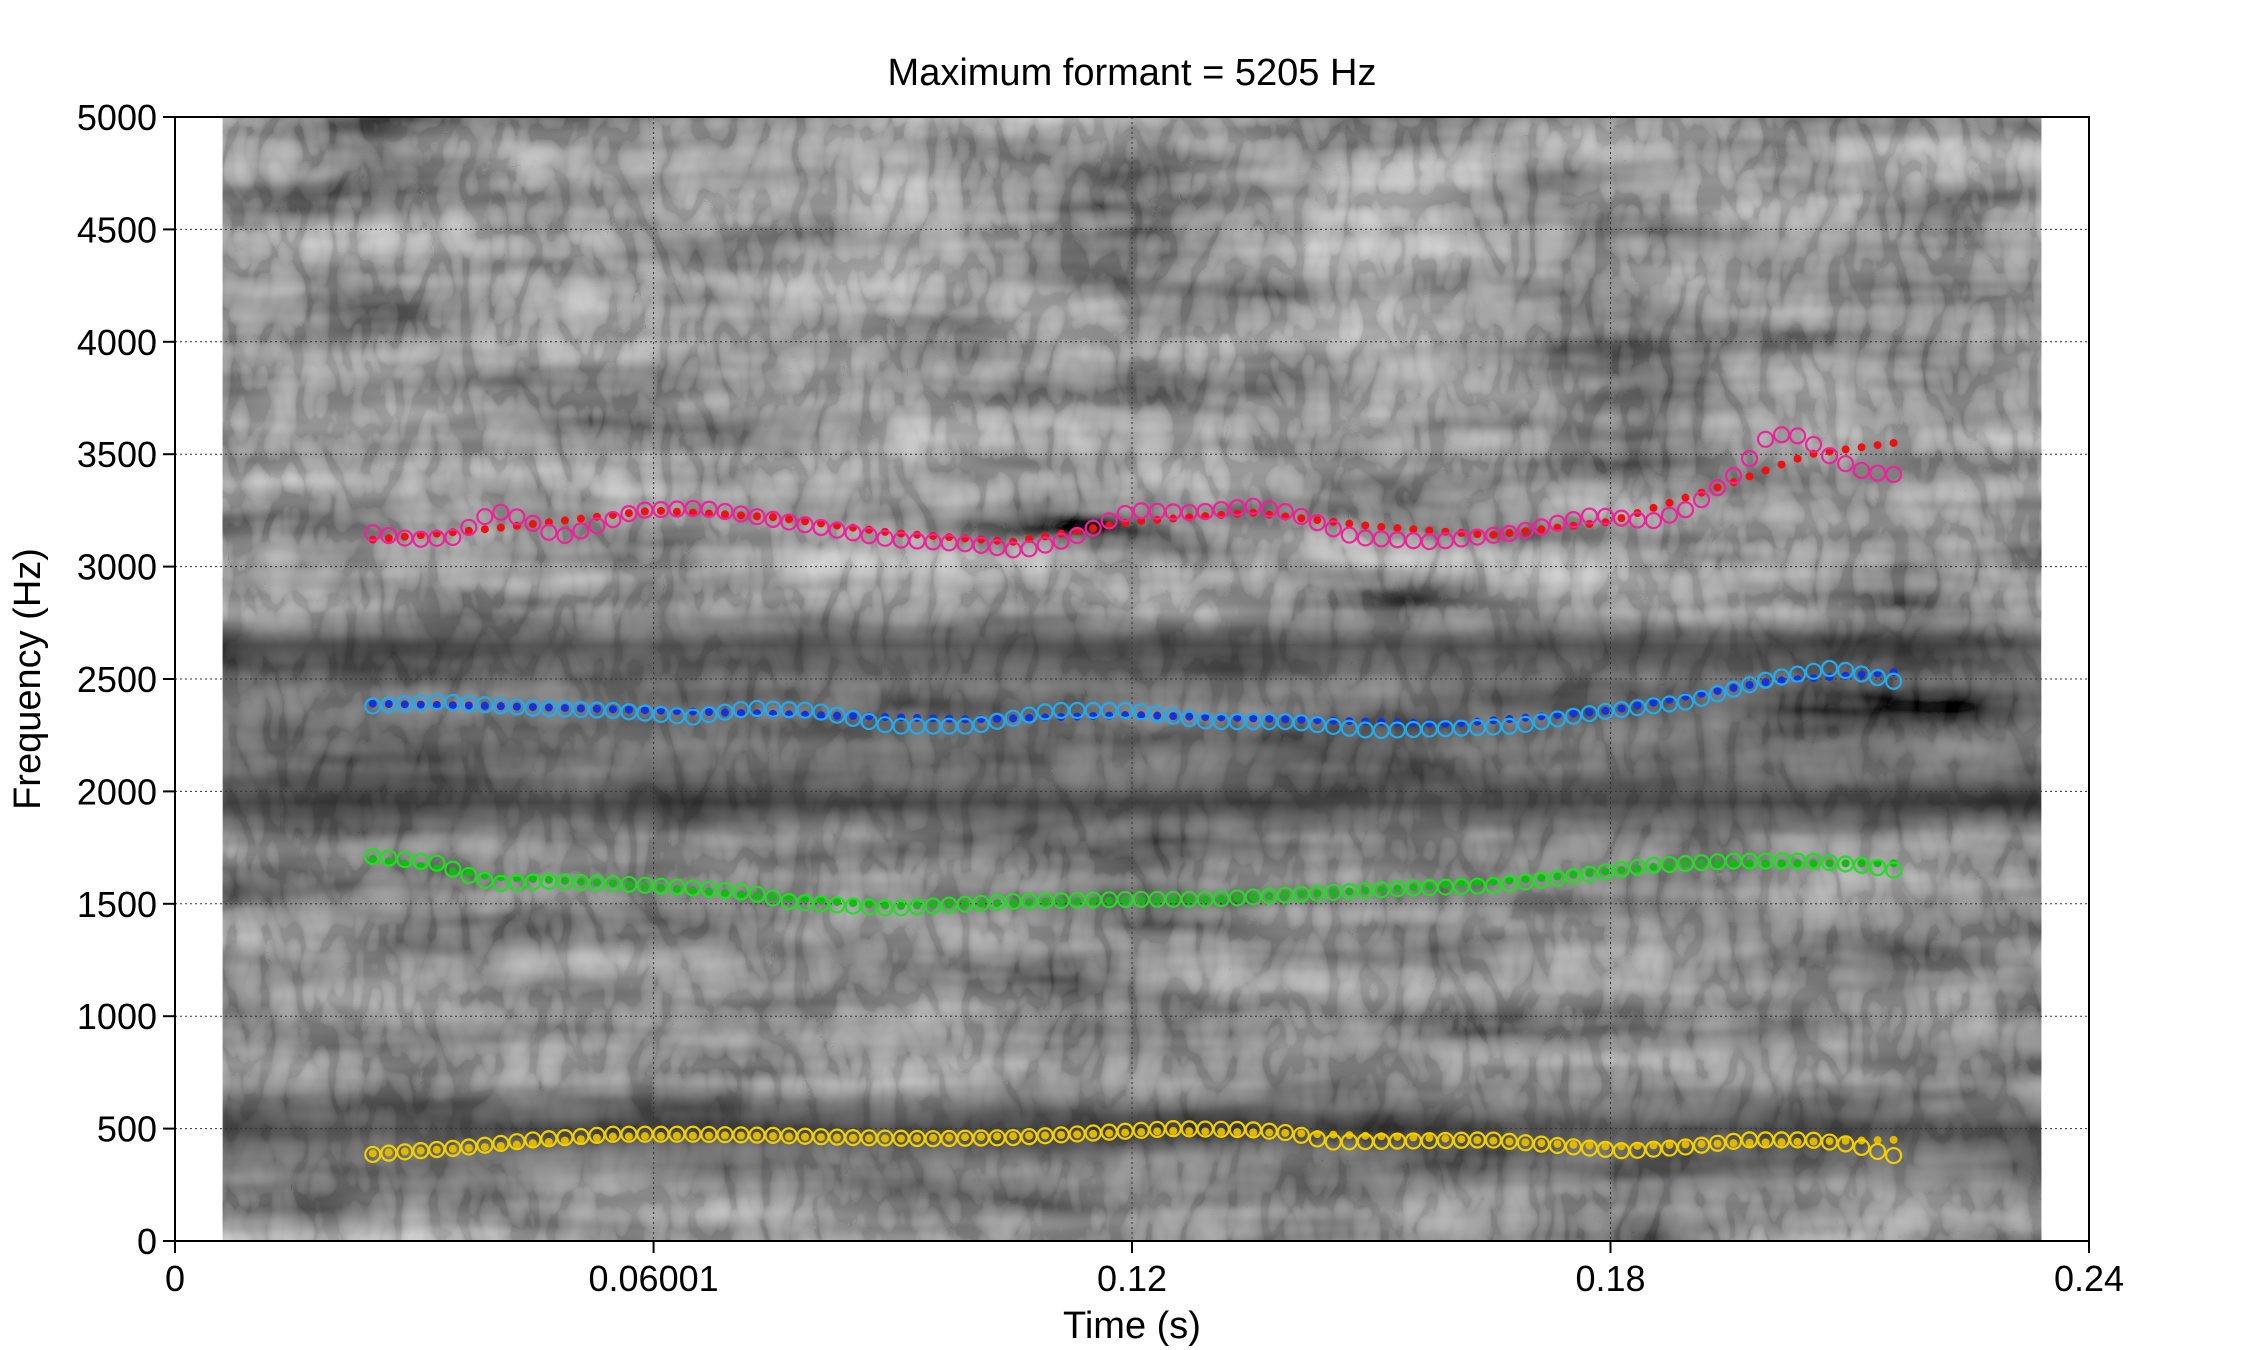  What do you see at coordinates (117, 679) in the screenshot?
I see `y-tick-label: 2500` at bounding box center [117, 679].